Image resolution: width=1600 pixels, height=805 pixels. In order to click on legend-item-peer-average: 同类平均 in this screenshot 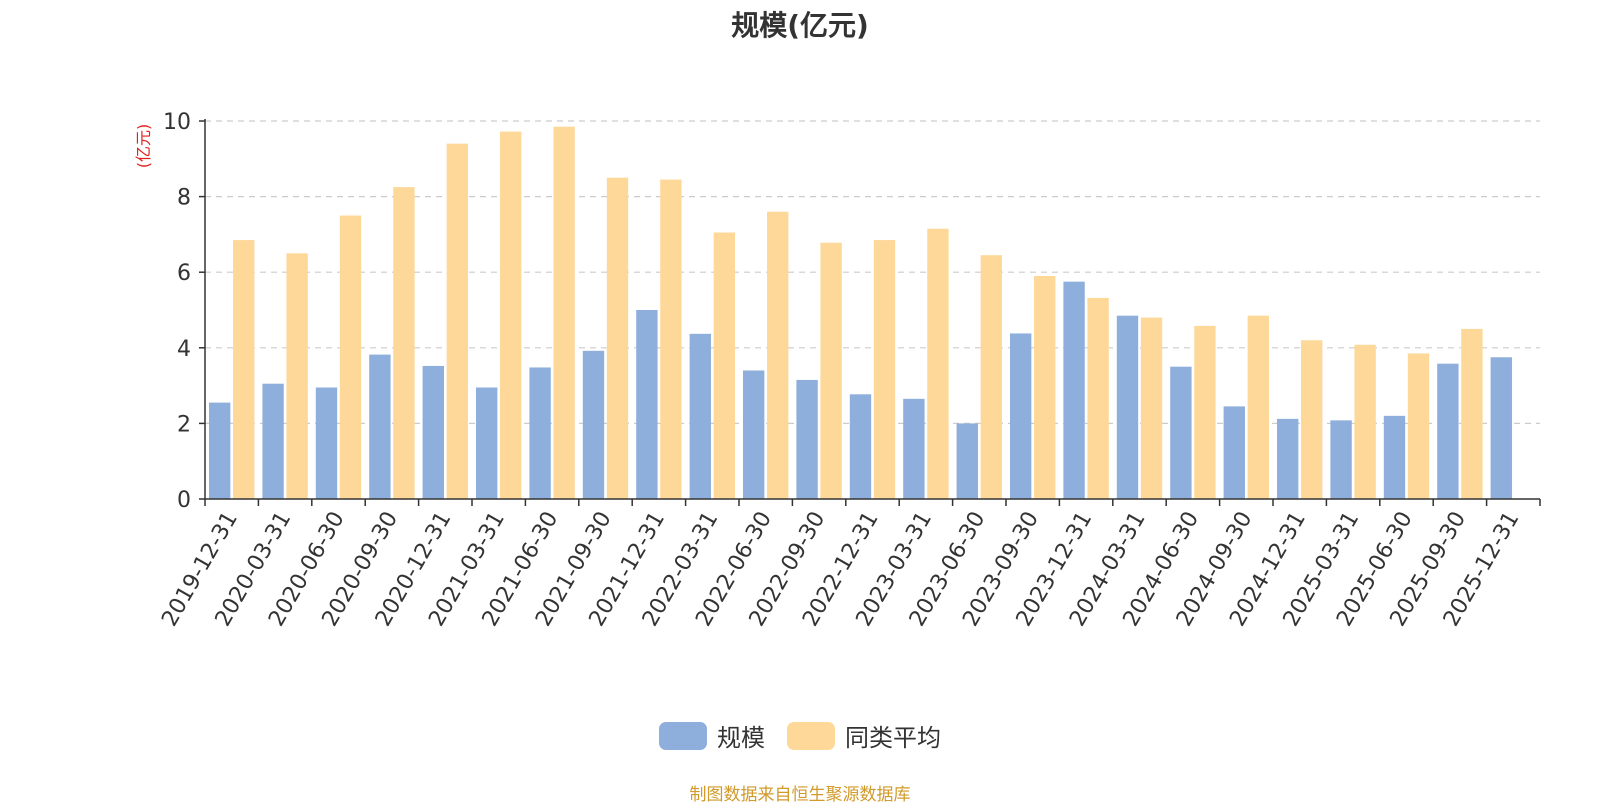, I will do `click(864, 735)`.